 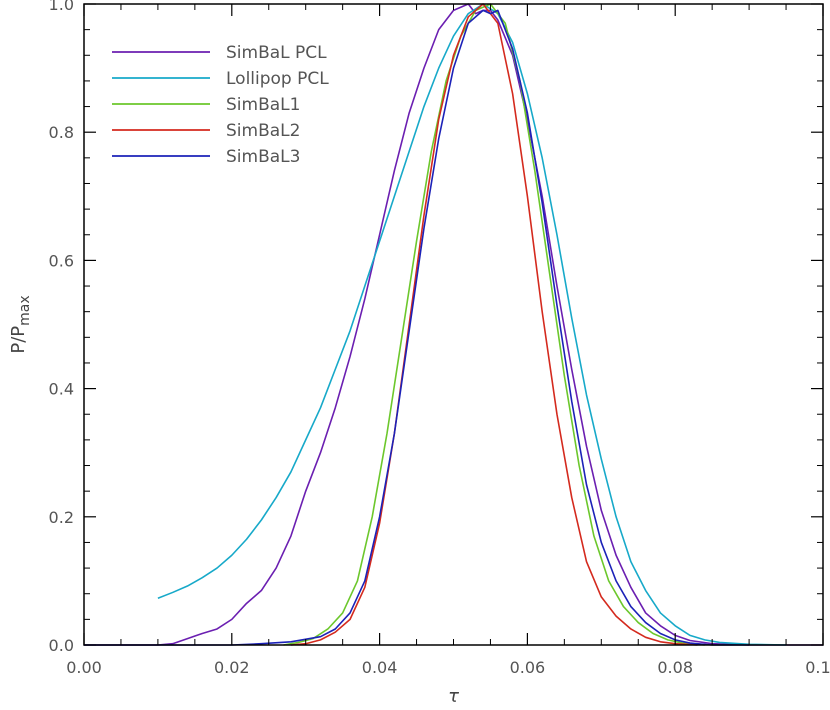 What do you see at coordinates (817, 667) in the screenshot?
I see `x-tick-label: 0.10` at bounding box center [817, 667].